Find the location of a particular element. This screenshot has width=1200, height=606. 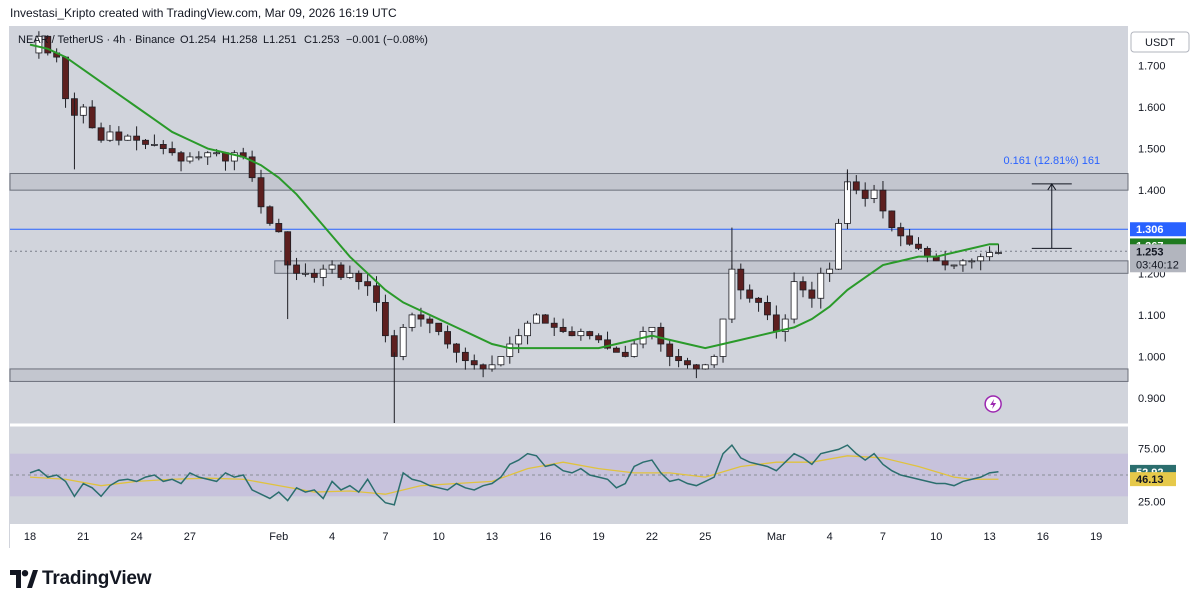

ohlc-close: C1.253 is located at coordinates (321, 40).